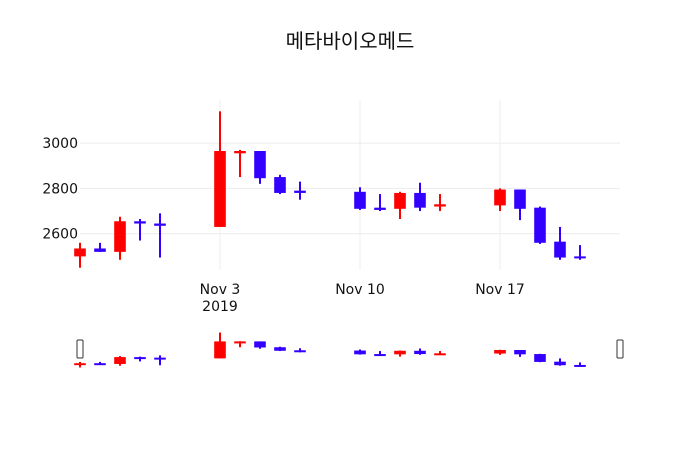  Describe the element at coordinates (349, 350) in the screenshot. I see `range-slider` at that location.